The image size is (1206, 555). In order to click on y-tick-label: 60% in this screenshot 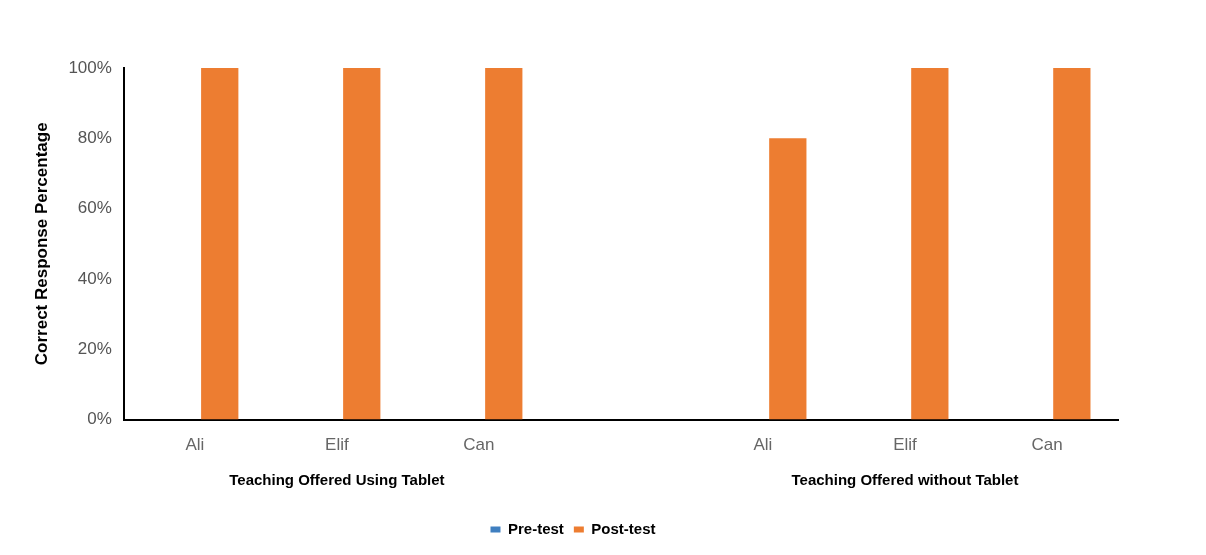, I will do `click(94, 208)`.